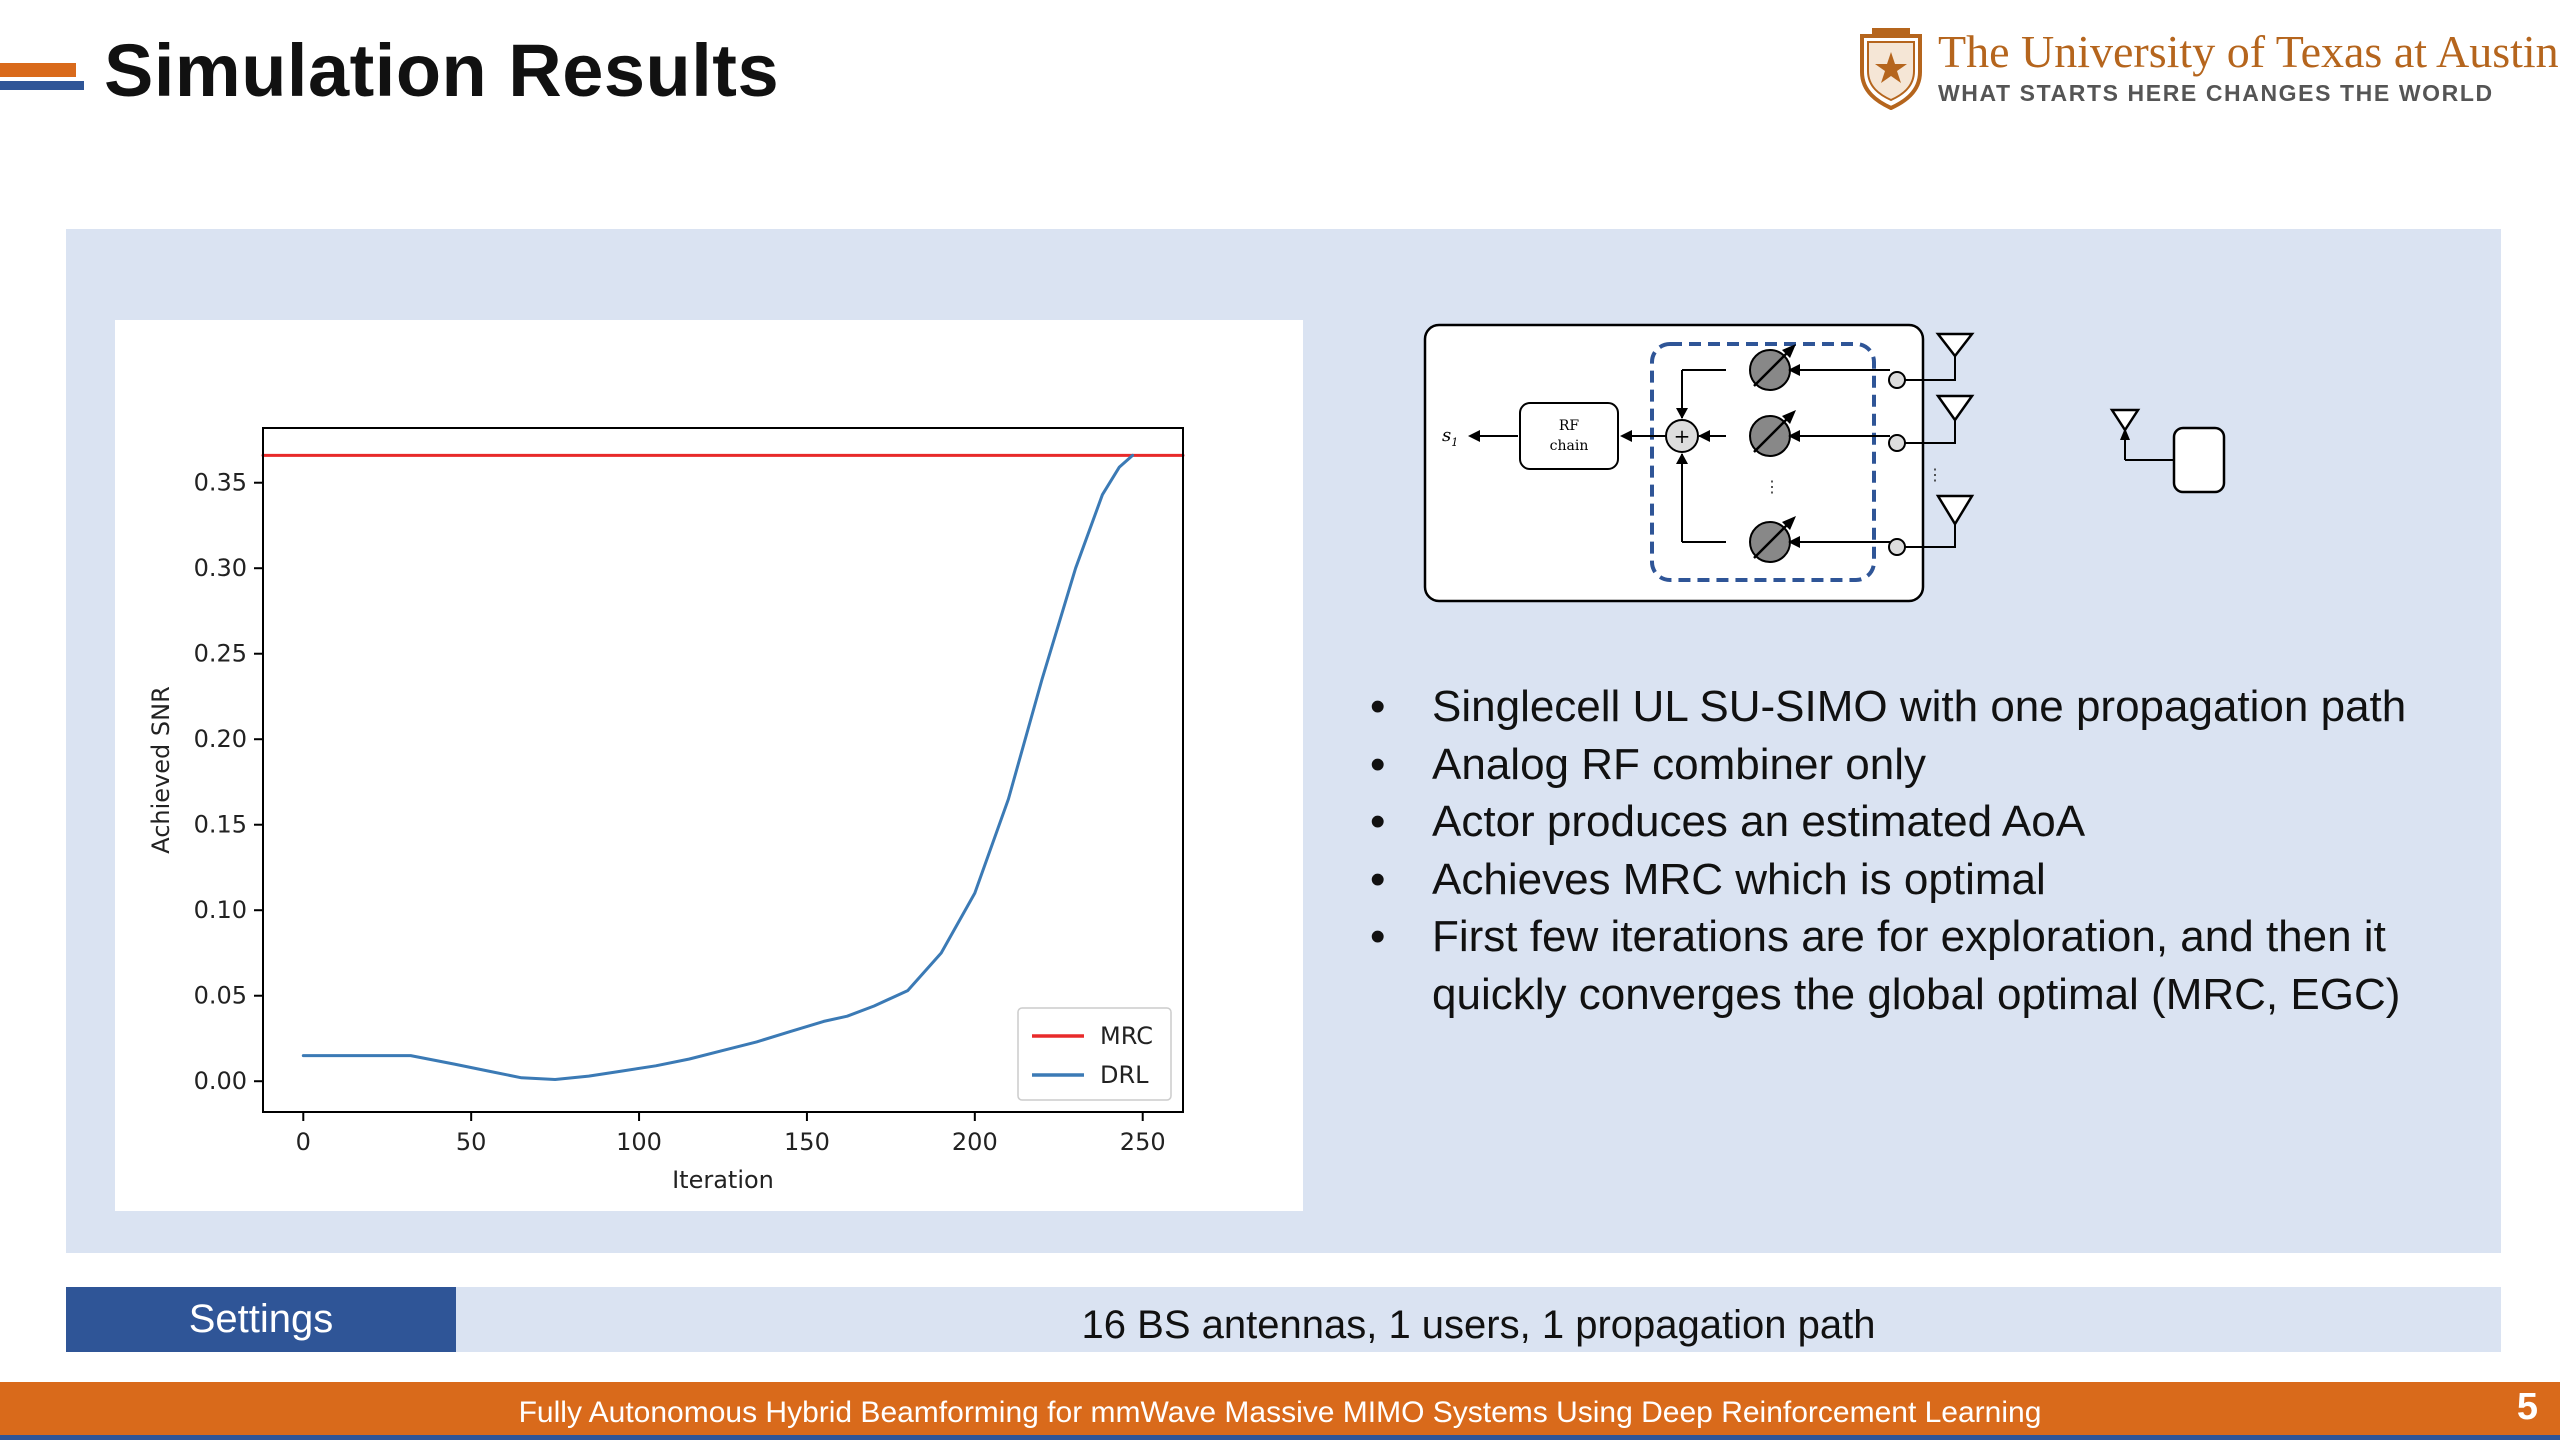  I want to click on legend-label-mrc: MRC, so click(1126, 1036).